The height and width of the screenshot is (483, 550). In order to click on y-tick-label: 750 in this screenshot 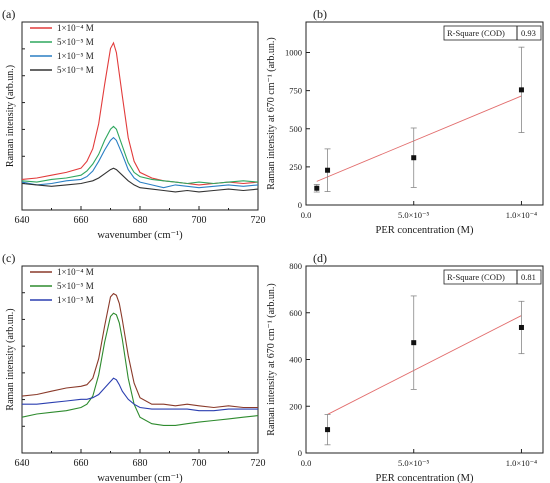, I will do `click(295, 91)`.